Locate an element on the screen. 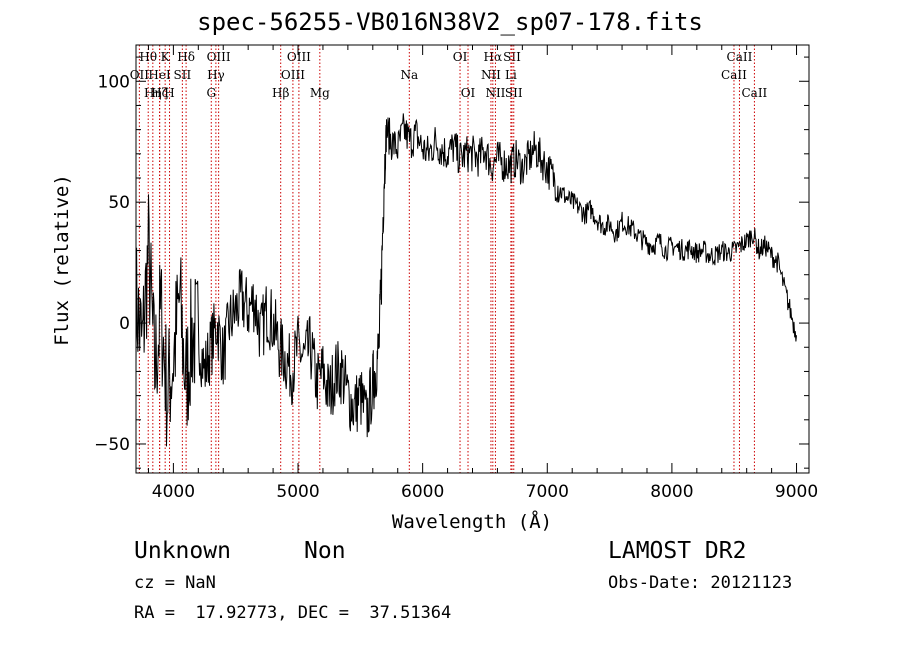 The image size is (900, 649). line-marker-label: Hθ is located at coordinates (148, 57).